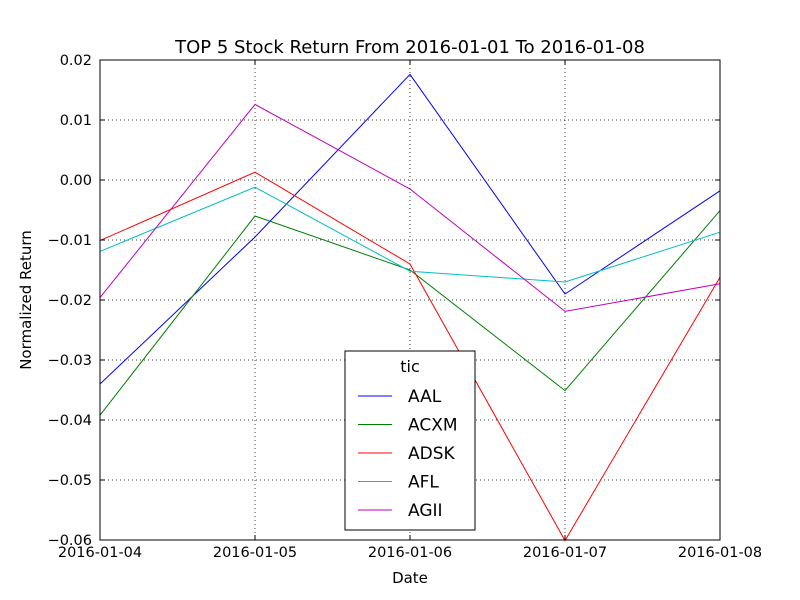  What do you see at coordinates (425, 397) in the screenshot?
I see `legend-label-aal: AAL` at bounding box center [425, 397].